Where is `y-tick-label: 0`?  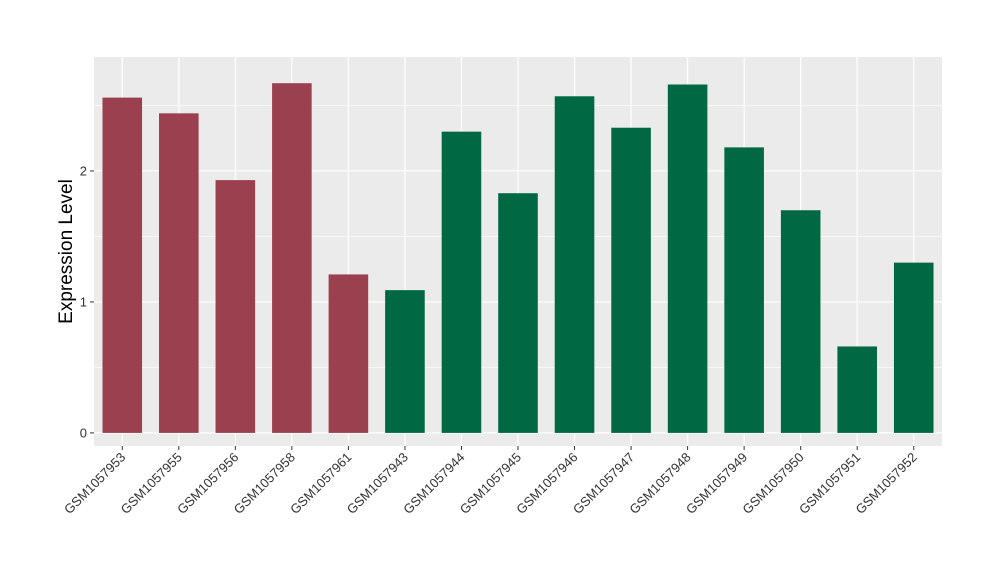
y-tick-label: 0 is located at coordinates (83, 432).